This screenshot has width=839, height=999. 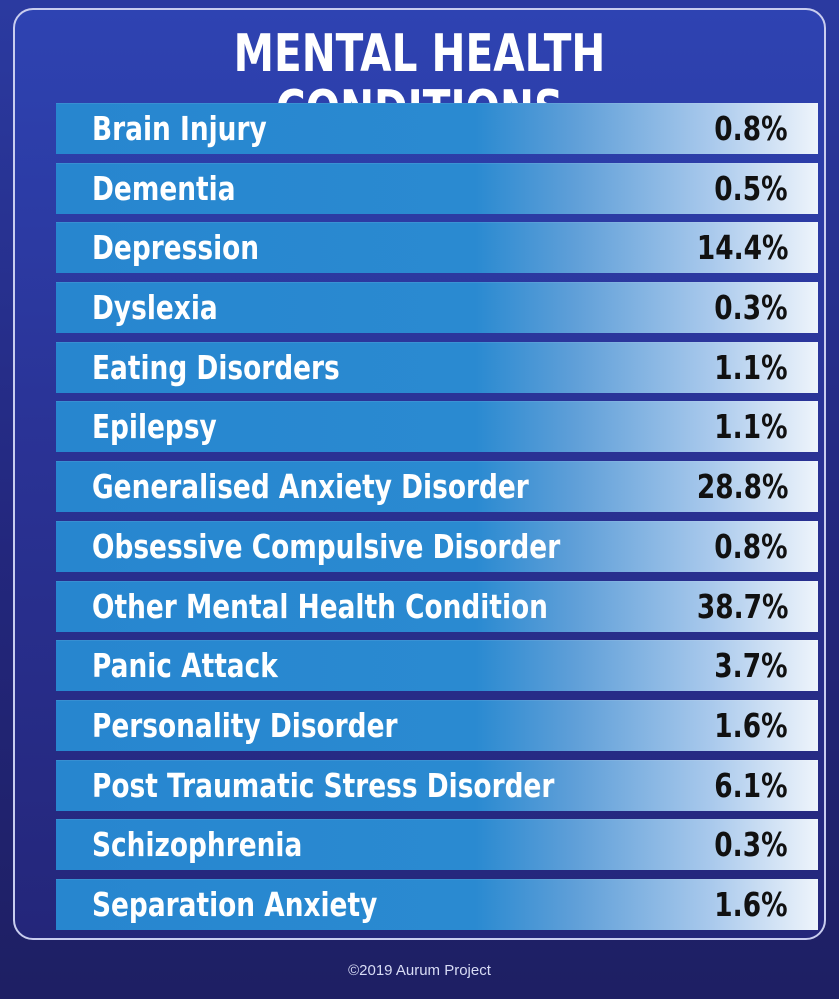 What do you see at coordinates (437, 367) in the screenshot?
I see `table-row: Eating Disorders 1.1%` at bounding box center [437, 367].